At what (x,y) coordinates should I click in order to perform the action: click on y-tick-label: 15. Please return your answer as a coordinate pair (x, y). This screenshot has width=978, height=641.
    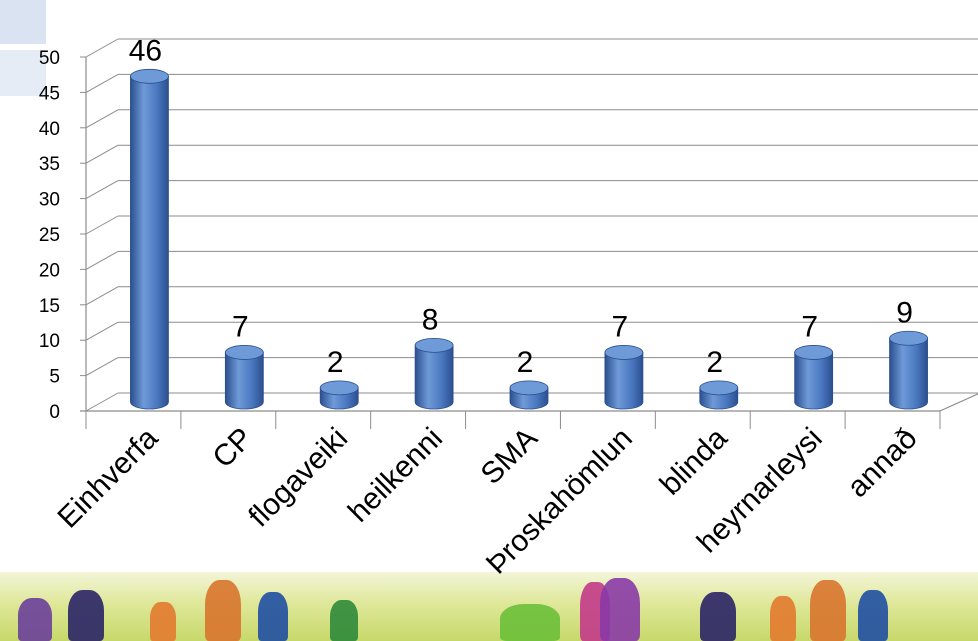
    Looking at the image, I should click on (49, 306).